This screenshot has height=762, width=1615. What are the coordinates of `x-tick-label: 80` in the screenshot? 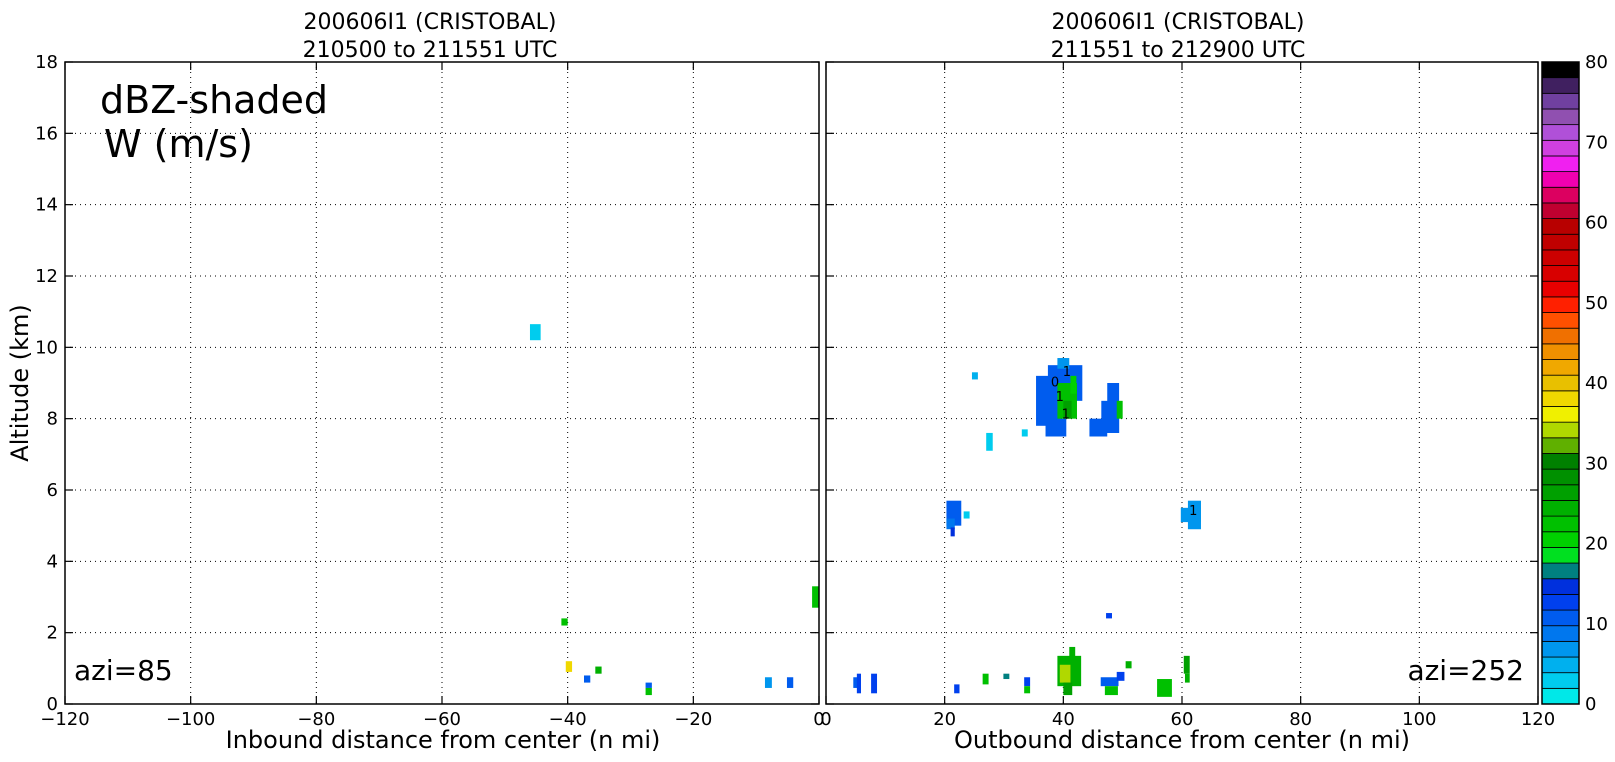 It's located at (1300, 719).